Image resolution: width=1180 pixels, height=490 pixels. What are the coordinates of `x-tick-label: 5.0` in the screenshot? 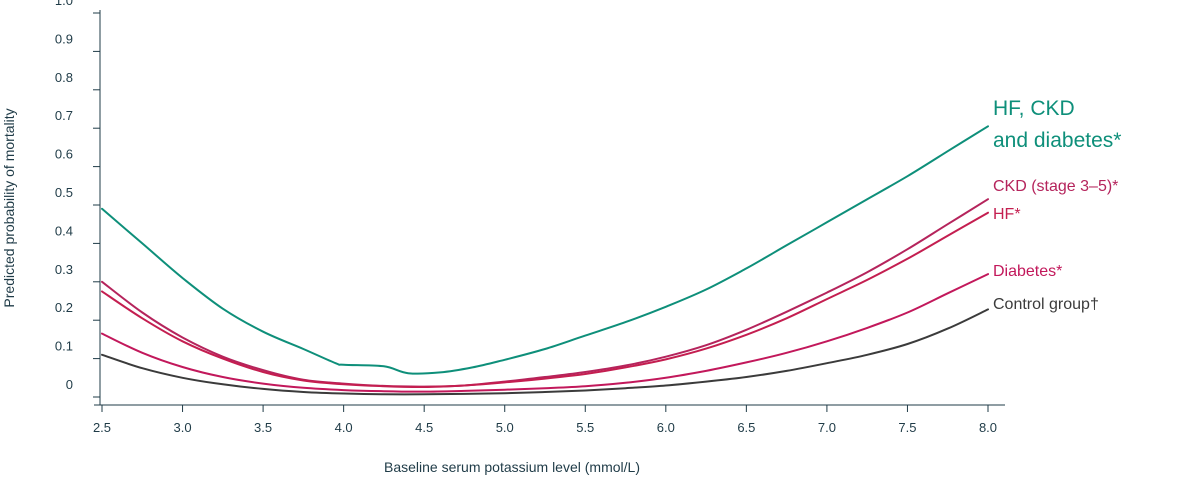 It's located at (505, 427).